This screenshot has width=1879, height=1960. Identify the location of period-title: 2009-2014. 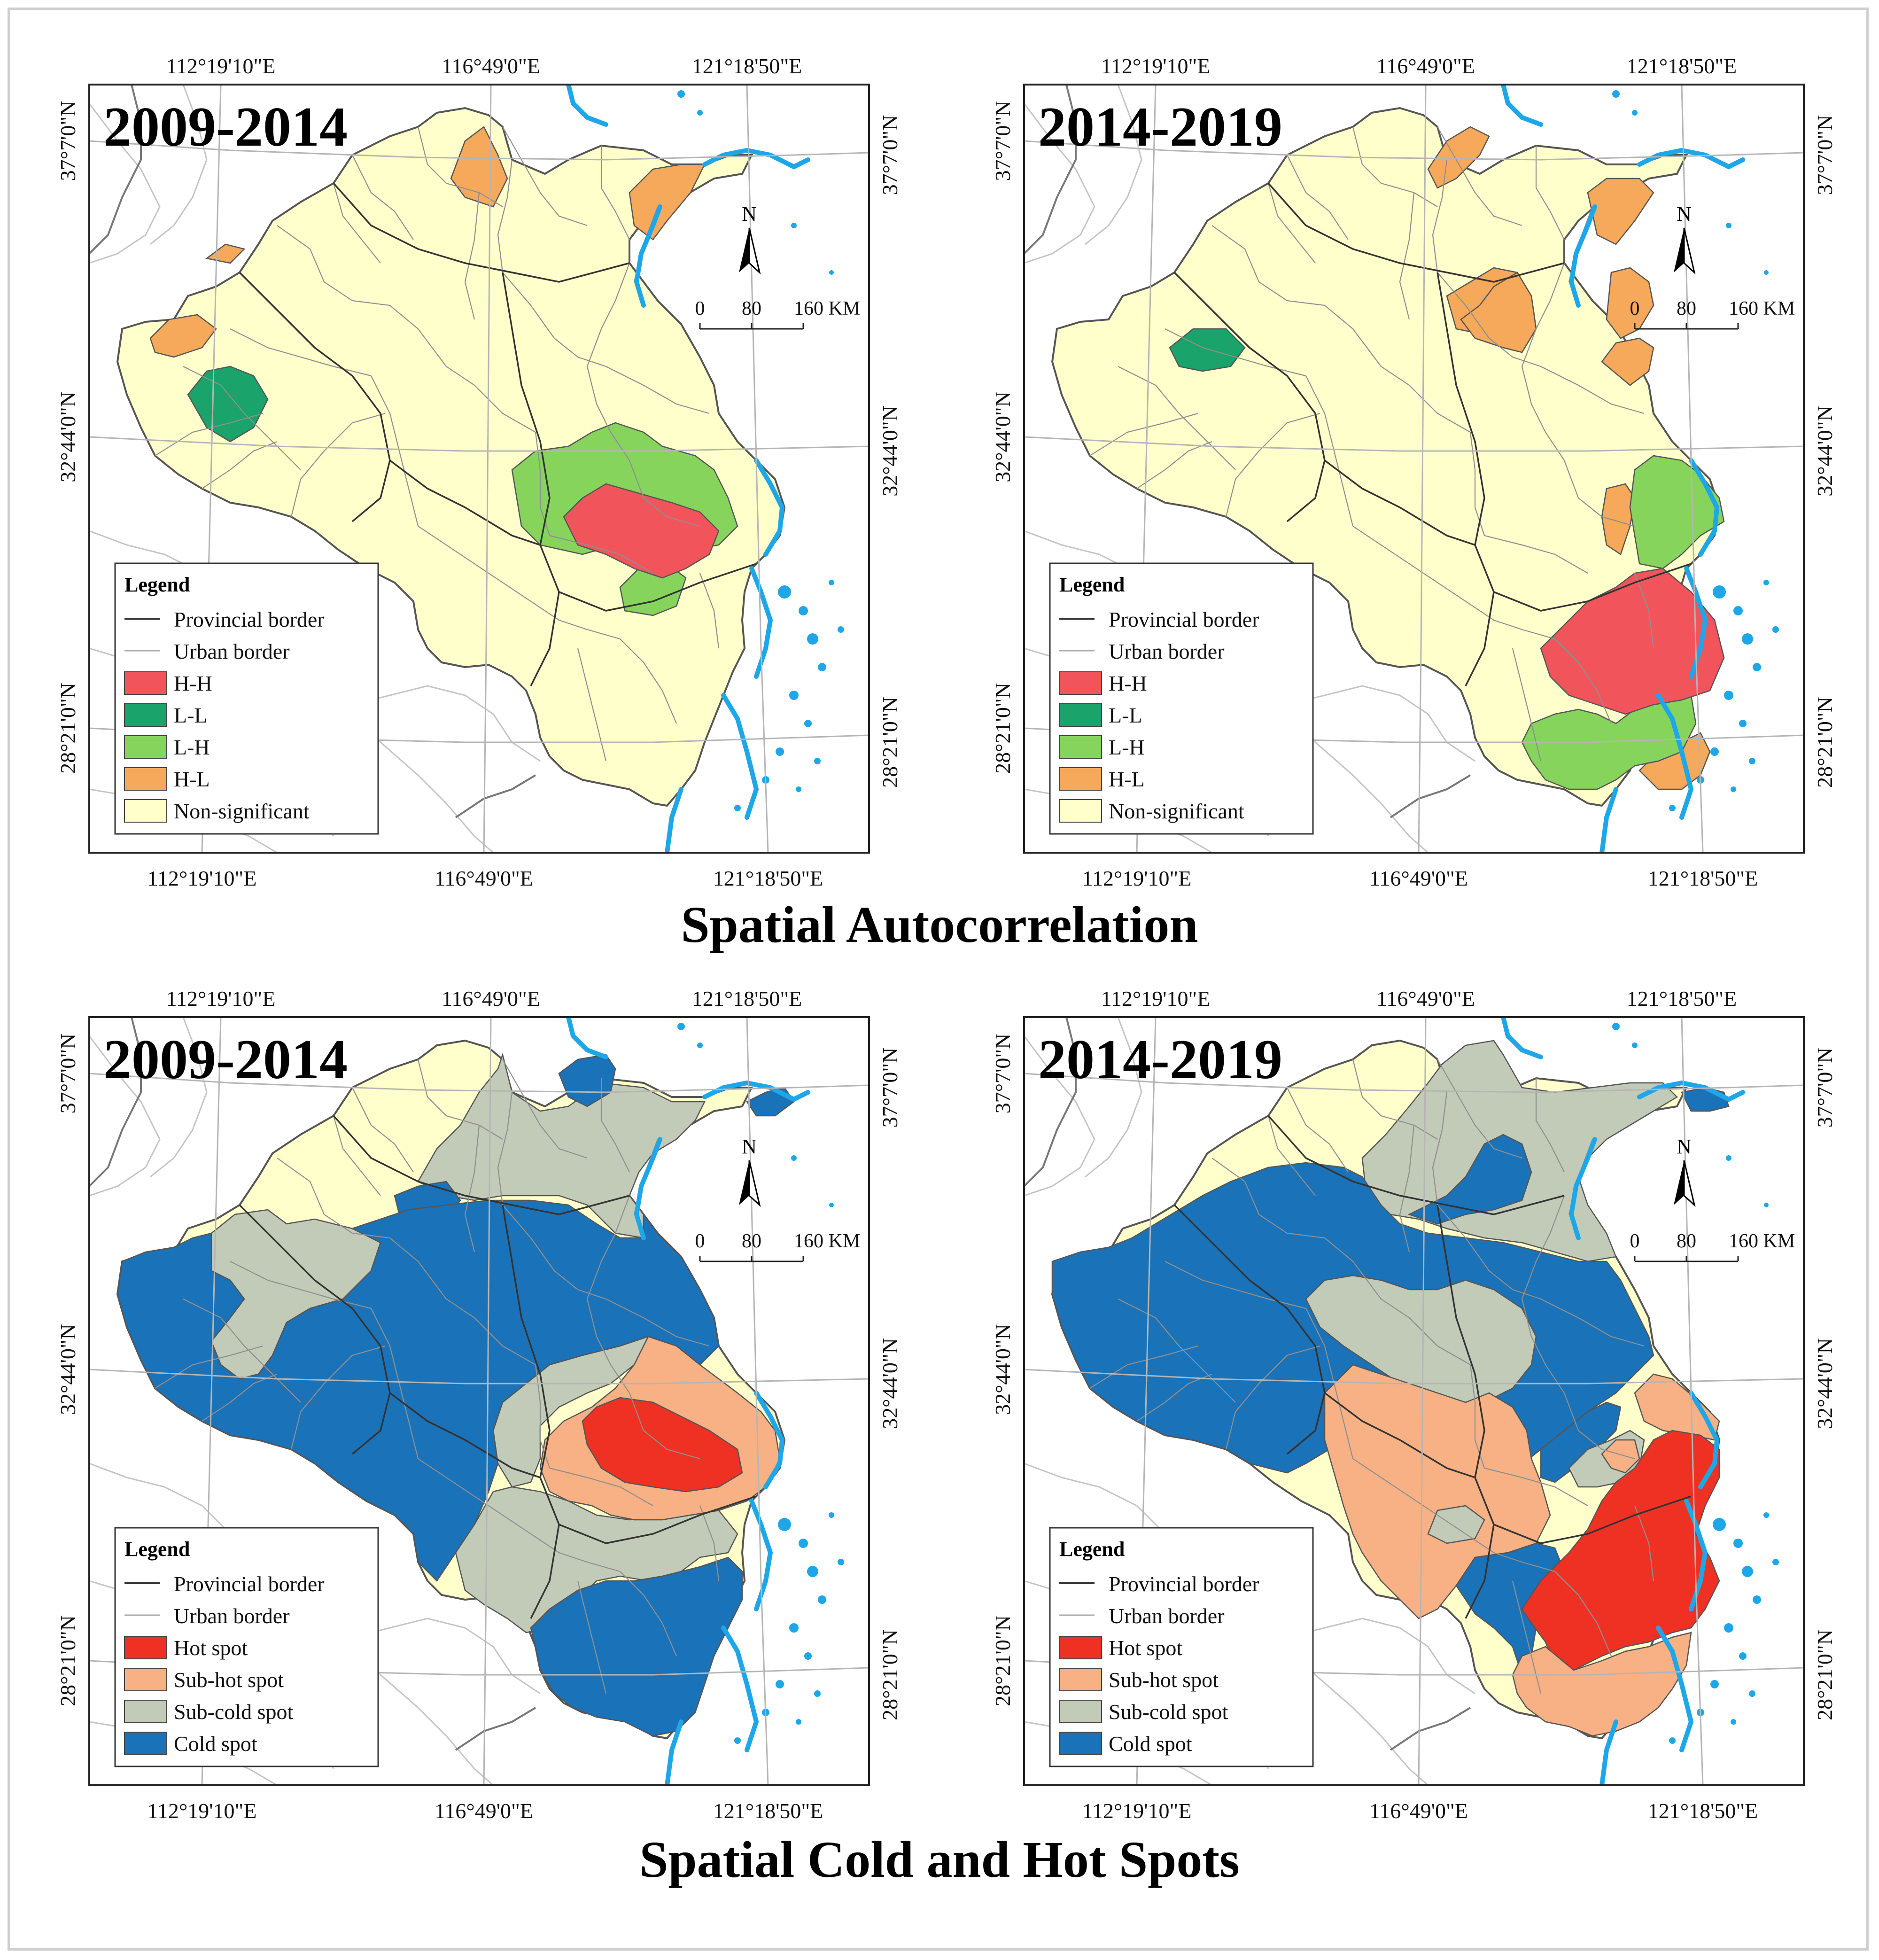
(225, 1059).